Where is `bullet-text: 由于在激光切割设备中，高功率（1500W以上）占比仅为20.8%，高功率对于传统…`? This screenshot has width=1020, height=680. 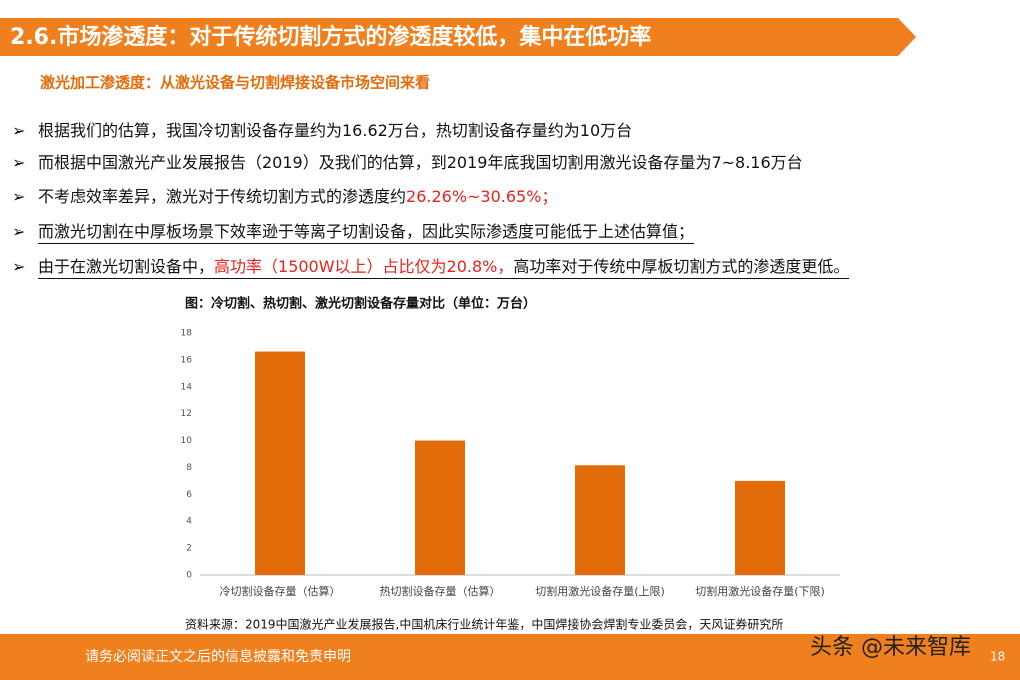 bullet-text: 由于在激光切割设备中，高功率（1500W以上）占比仅为20.8%，高功率对于传统… is located at coordinates (444, 268).